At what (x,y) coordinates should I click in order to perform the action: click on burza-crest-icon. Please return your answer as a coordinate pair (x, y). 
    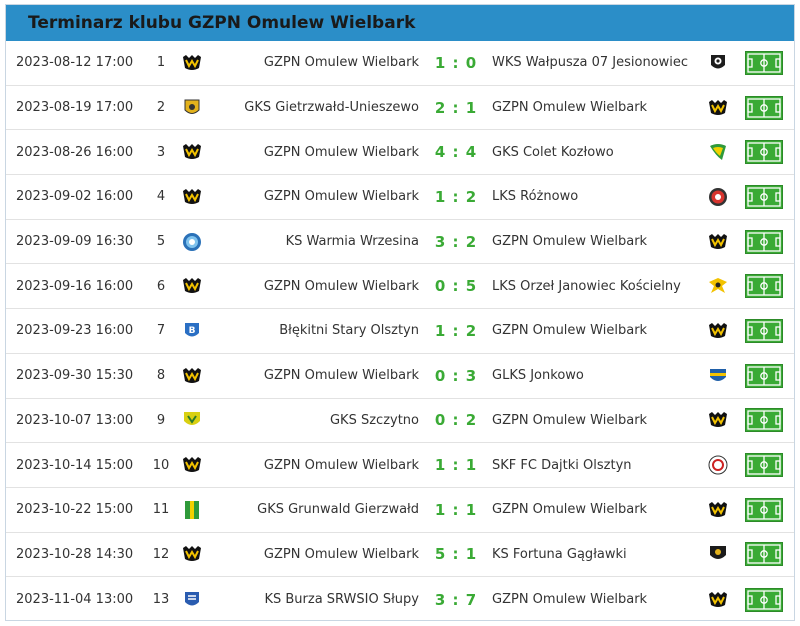
    Looking at the image, I should click on (192, 600).